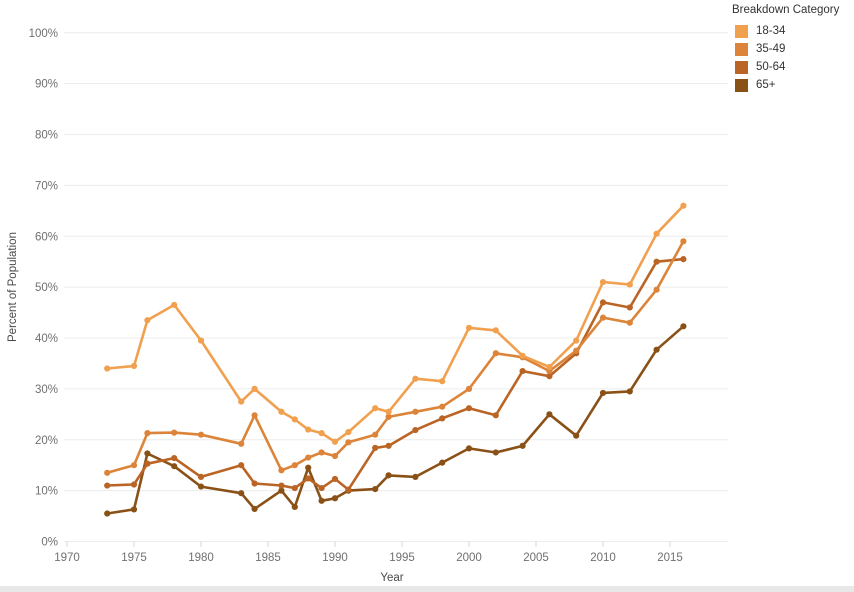 The image size is (854, 592). Describe the element at coordinates (603, 317) in the screenshot. I see `point-35-49-2010` at that location.